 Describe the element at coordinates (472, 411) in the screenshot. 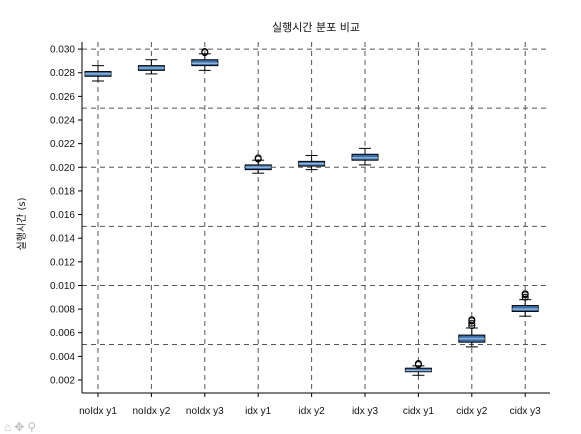

I see `x-tick-label: cidx y2` at that location.